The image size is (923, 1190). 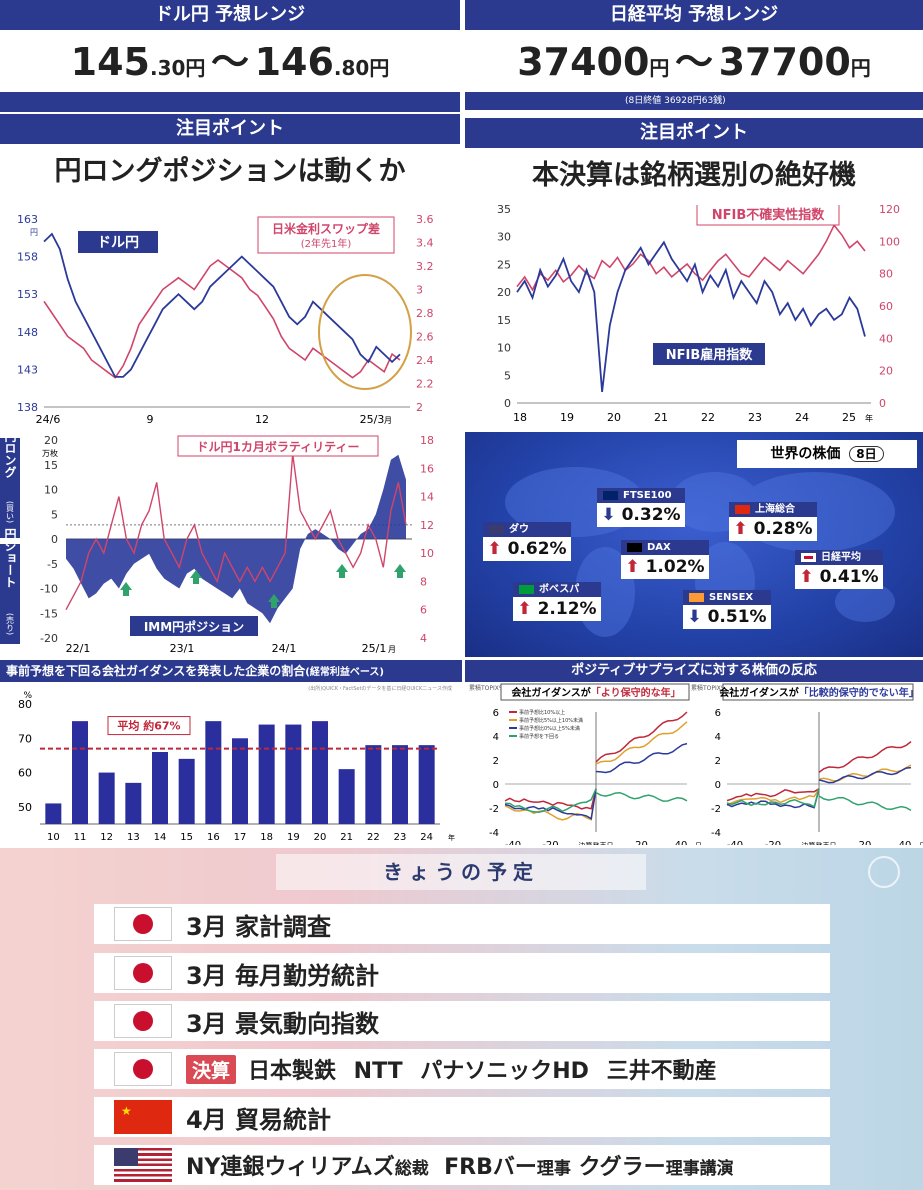 What do you see at coordinates (150, 419) in the screenshot?
I see `c1-x-tick-1: 9` at bounding box center [150, 419].